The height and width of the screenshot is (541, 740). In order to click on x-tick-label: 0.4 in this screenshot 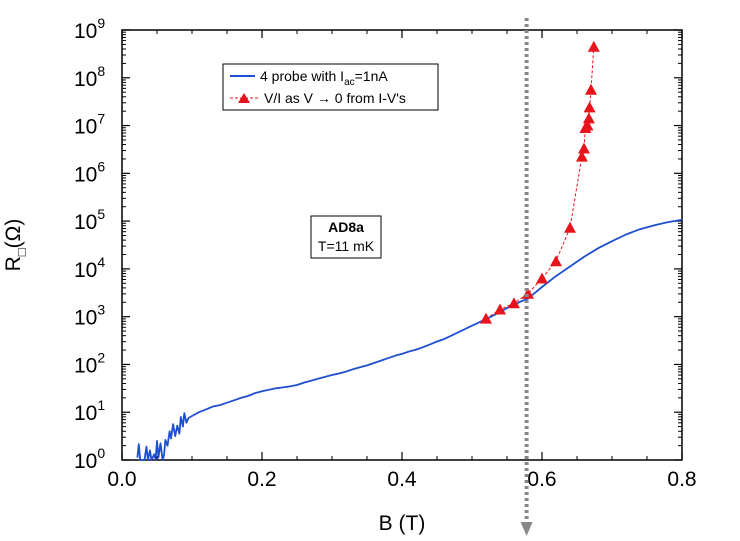, I will do `click(402, 479)`.